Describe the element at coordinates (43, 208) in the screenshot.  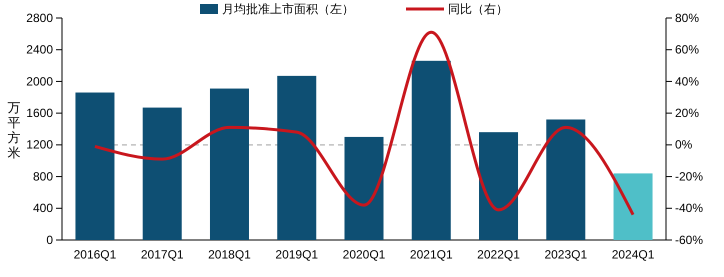
I see `y-tick-label: 400` at that location.